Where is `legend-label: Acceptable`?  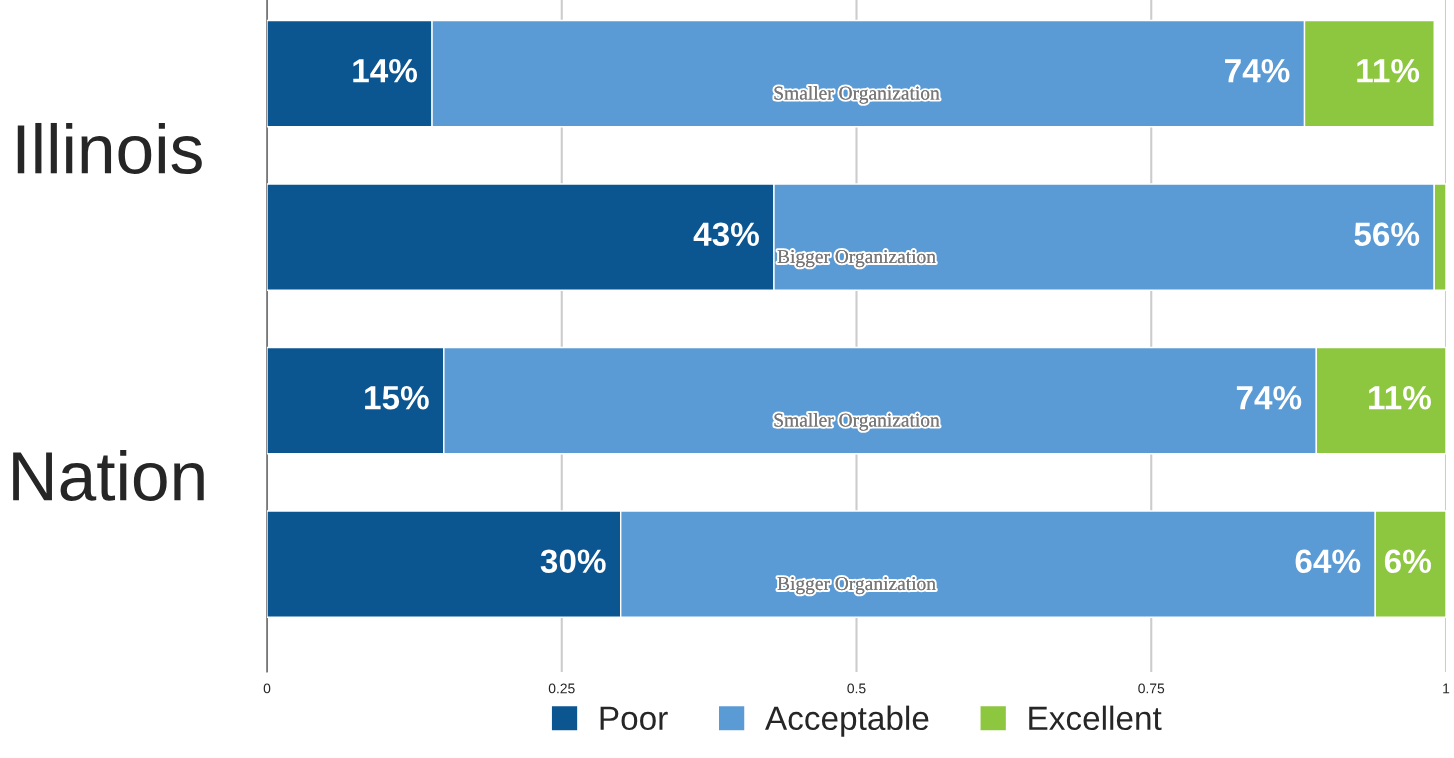 legend-label: Acceptable is located at coordinates (847, 721).